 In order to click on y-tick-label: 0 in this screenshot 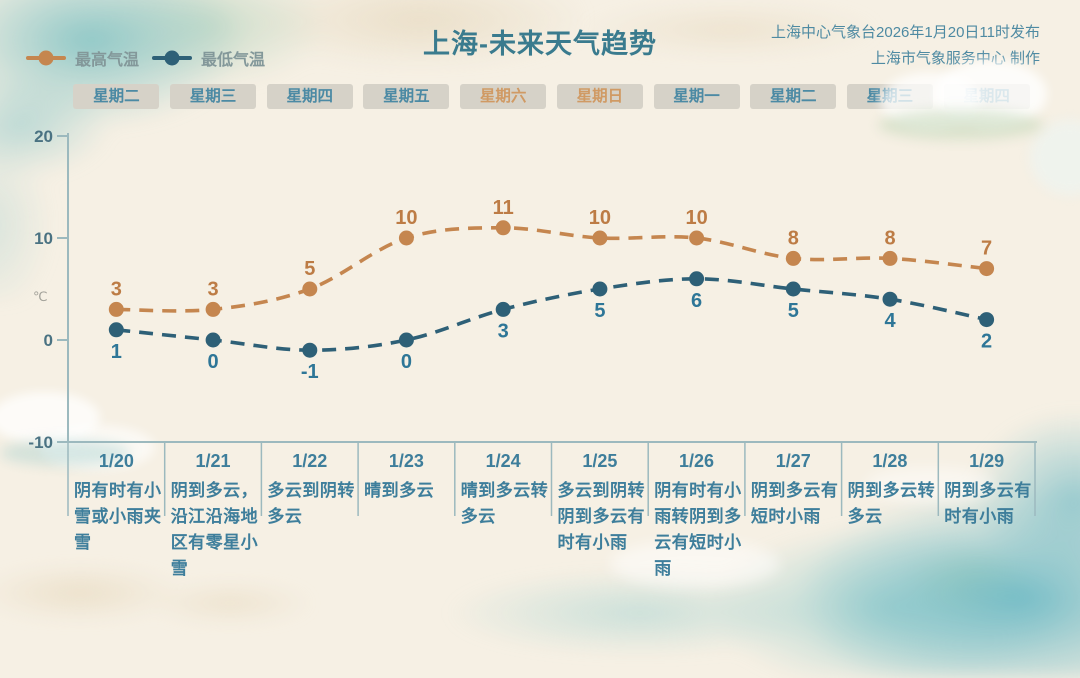, I will do `click(48, 340)`.